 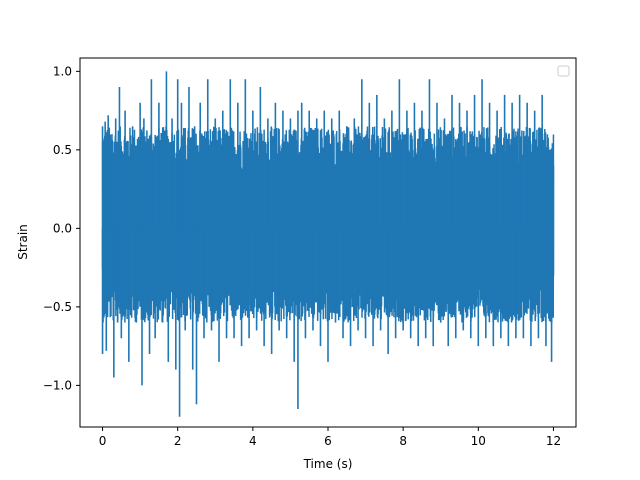 I want to click on y-axis-label: Strain, so click(x=23, y=242).